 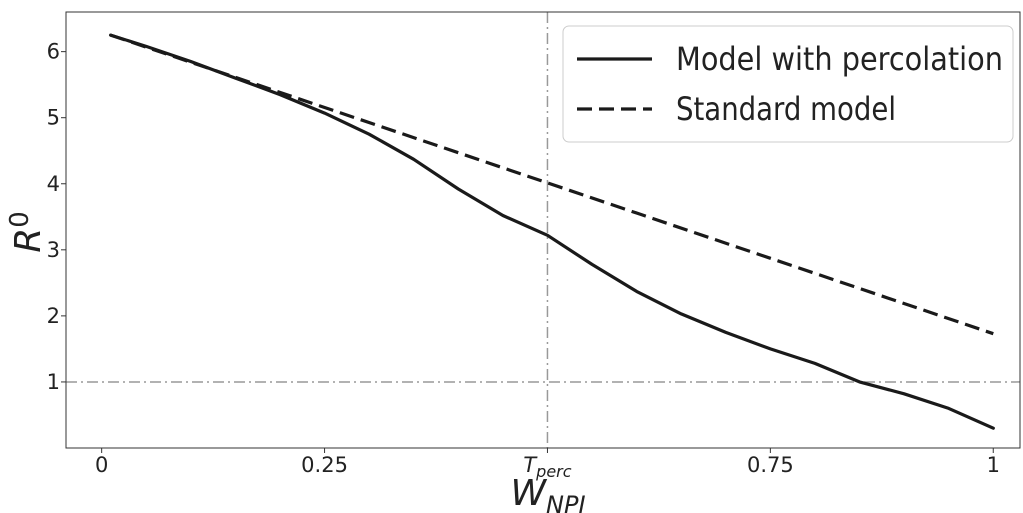 I want to click on legend-label-2: Standard model, so click(x=786, y=109).